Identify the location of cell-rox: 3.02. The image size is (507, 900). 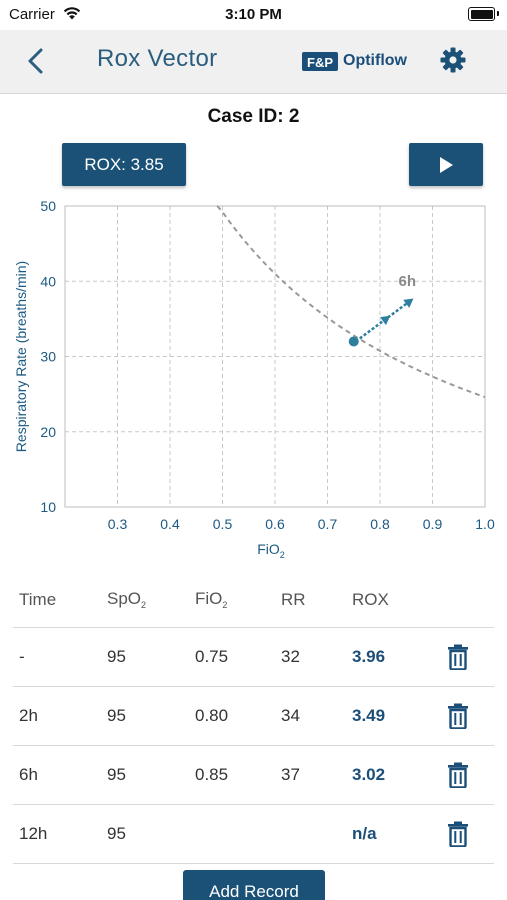
(369, 774).